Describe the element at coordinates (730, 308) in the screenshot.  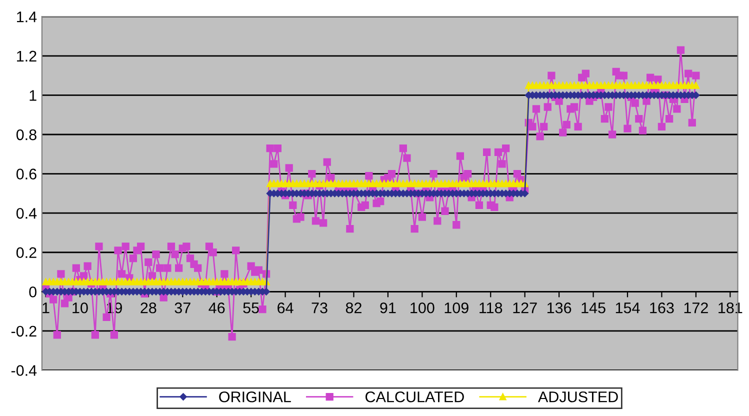
I see `x-tick-label: 181` at that location.